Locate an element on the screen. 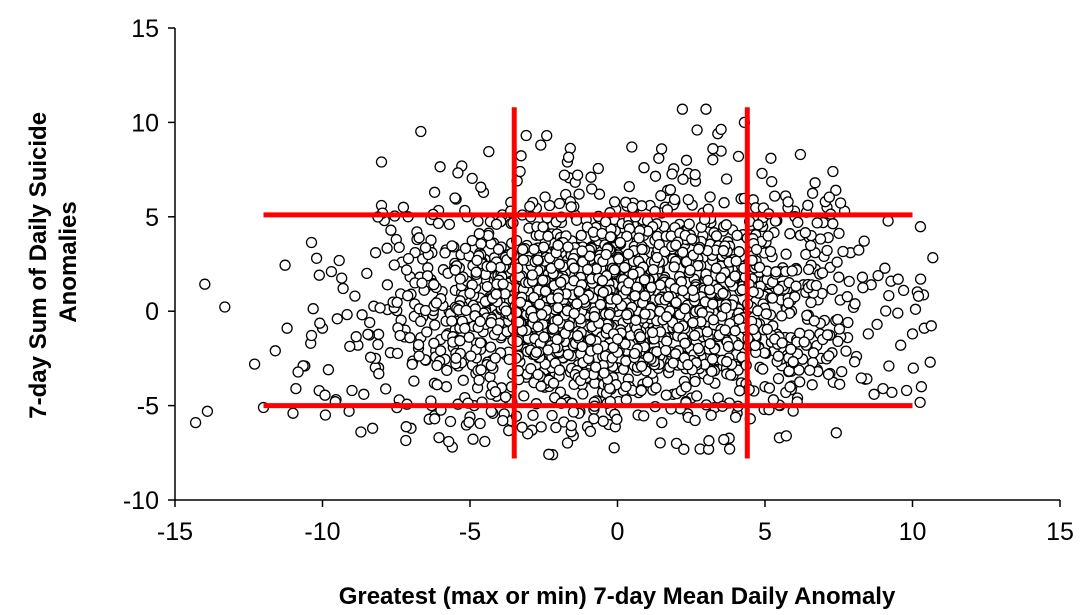  y-tick-label: 15 is located at coordinates (145, 29).